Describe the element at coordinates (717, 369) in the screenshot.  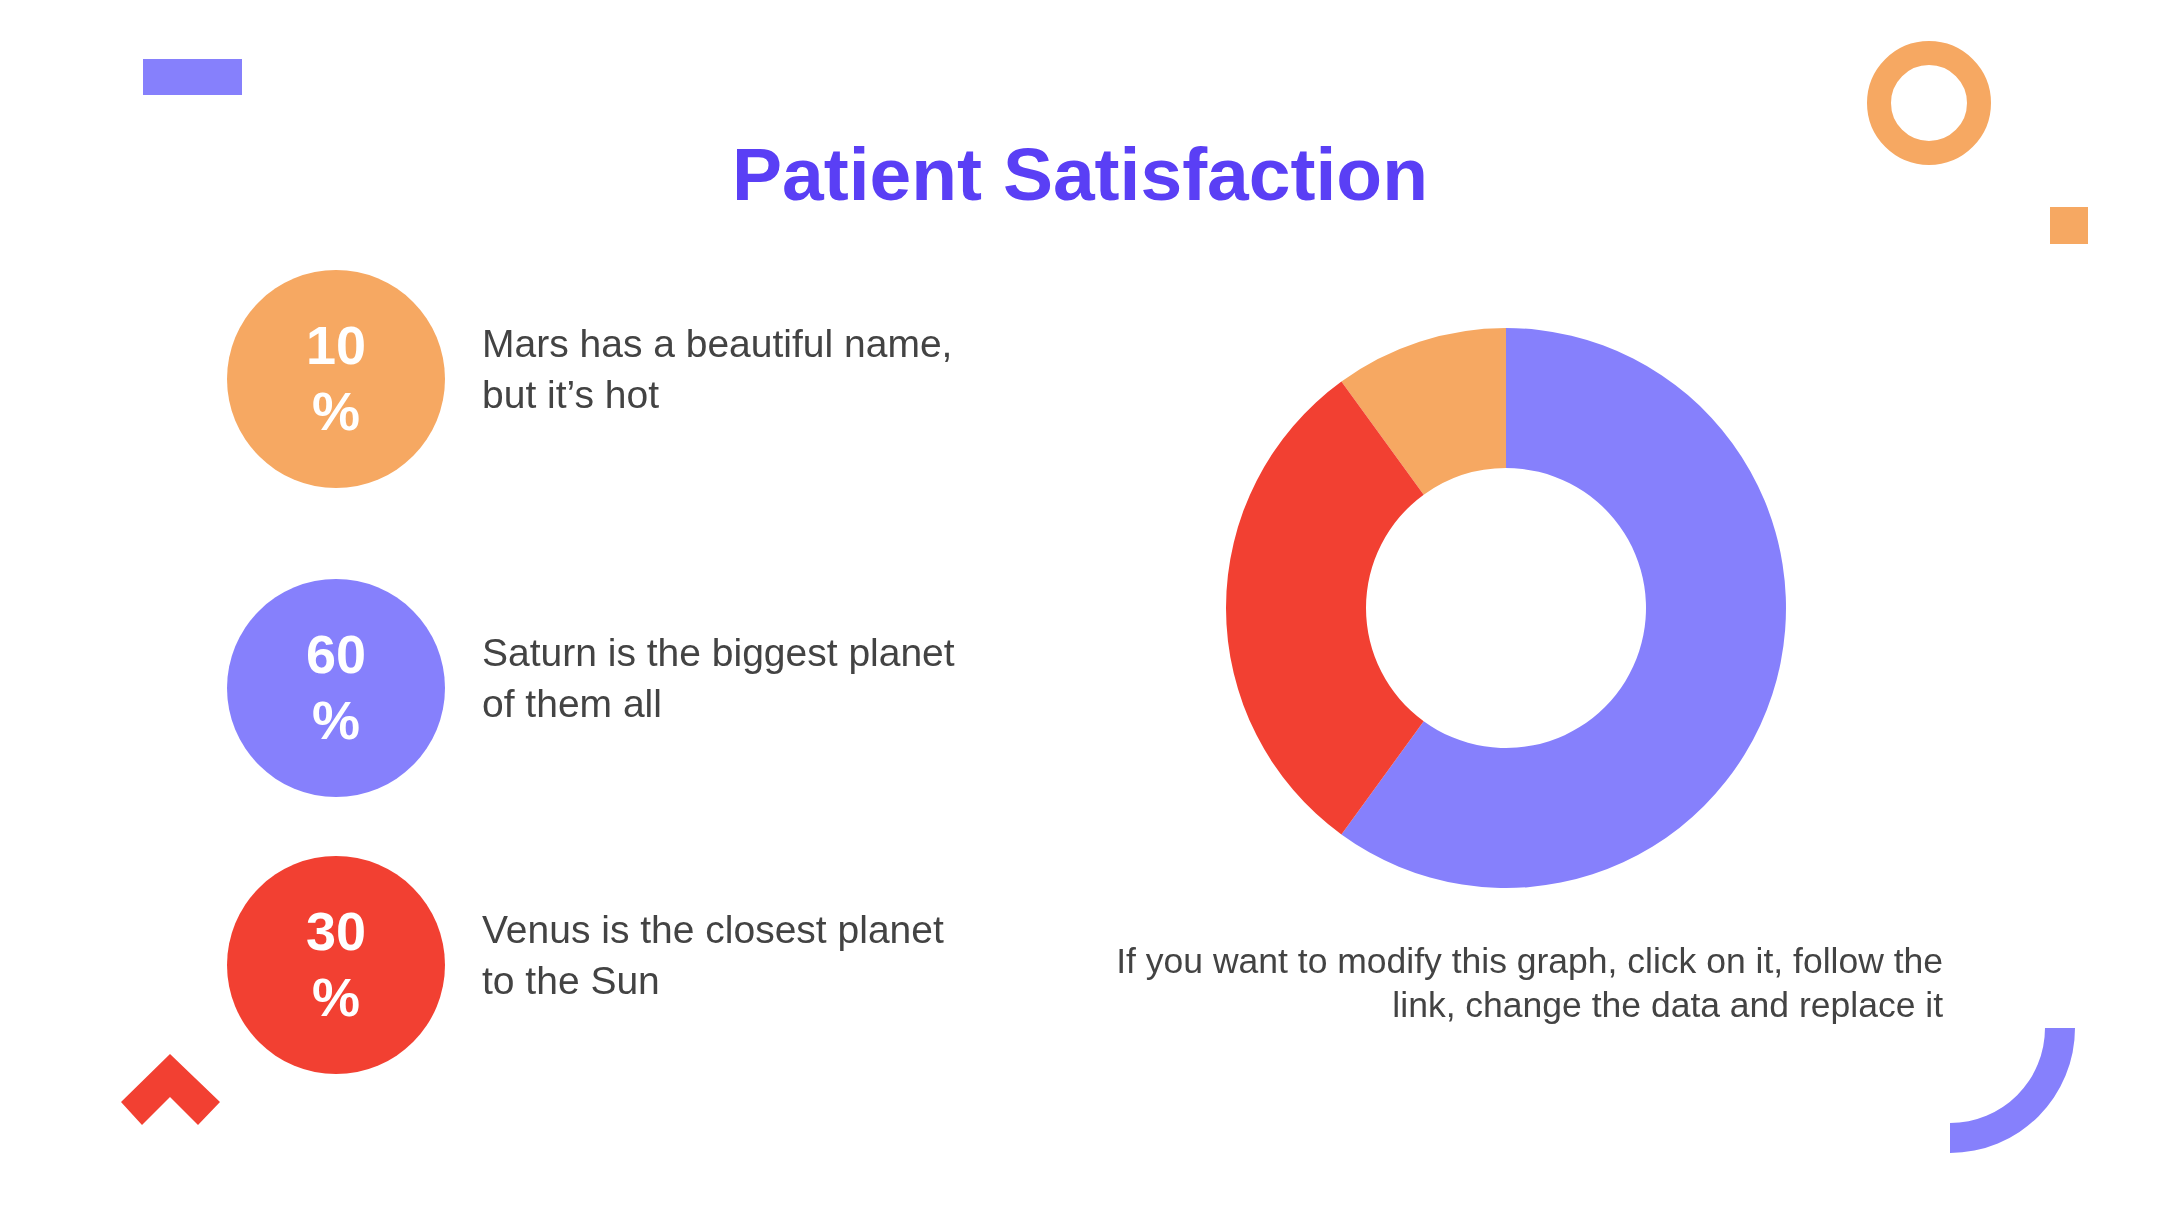
I see `text: Mars has a beautiful name, but it’s hot` at that location.